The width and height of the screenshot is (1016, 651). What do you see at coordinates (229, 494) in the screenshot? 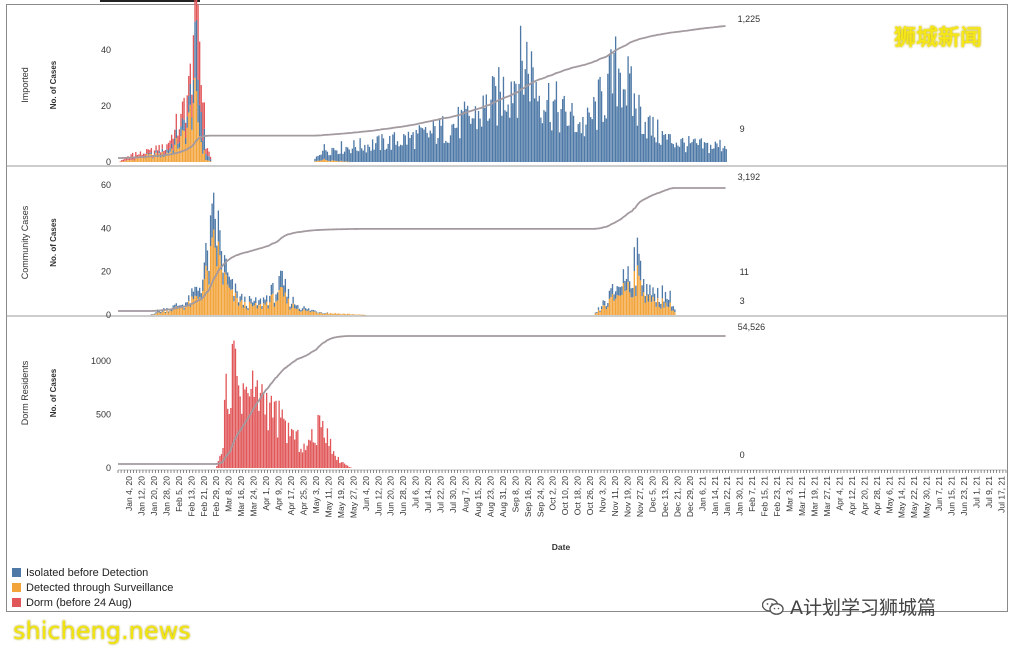
I see `x-tick-label: Mar 8, 20` at bounding box center [229, 494].